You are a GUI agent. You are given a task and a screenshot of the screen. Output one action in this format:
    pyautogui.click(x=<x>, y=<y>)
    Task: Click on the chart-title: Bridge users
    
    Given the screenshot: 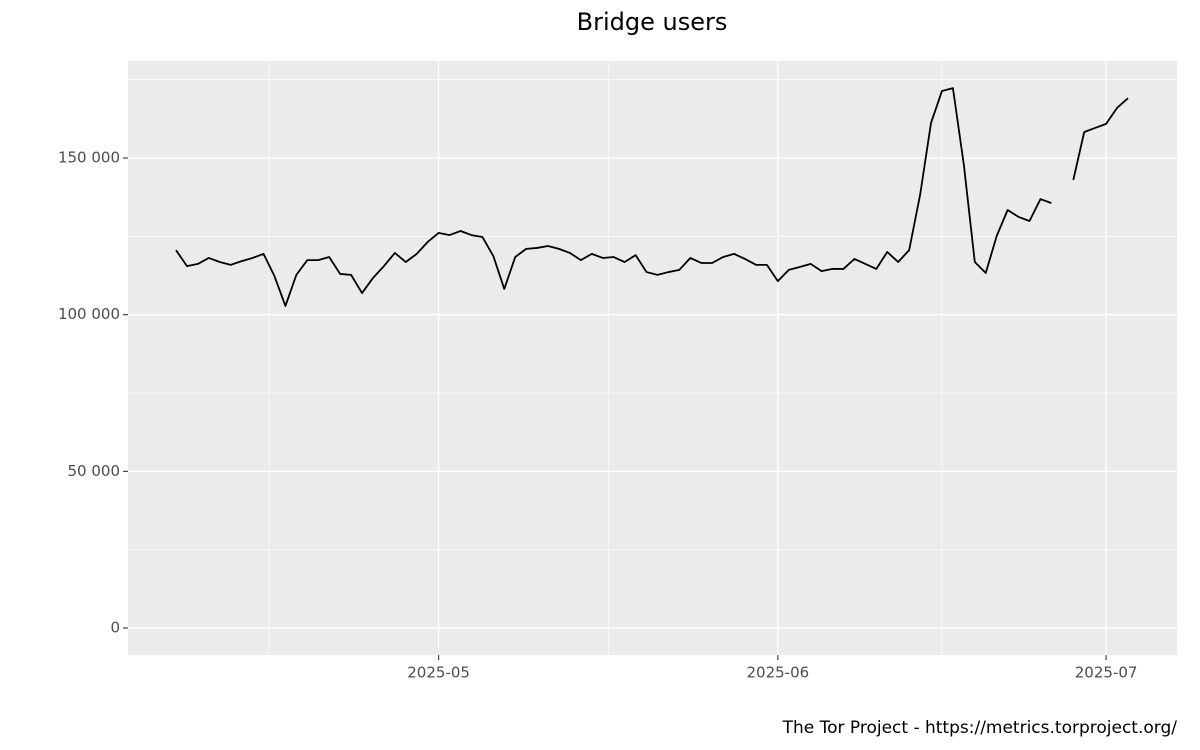 What is the action you would take?
    pyautogui.click(x=652, y=22)
    